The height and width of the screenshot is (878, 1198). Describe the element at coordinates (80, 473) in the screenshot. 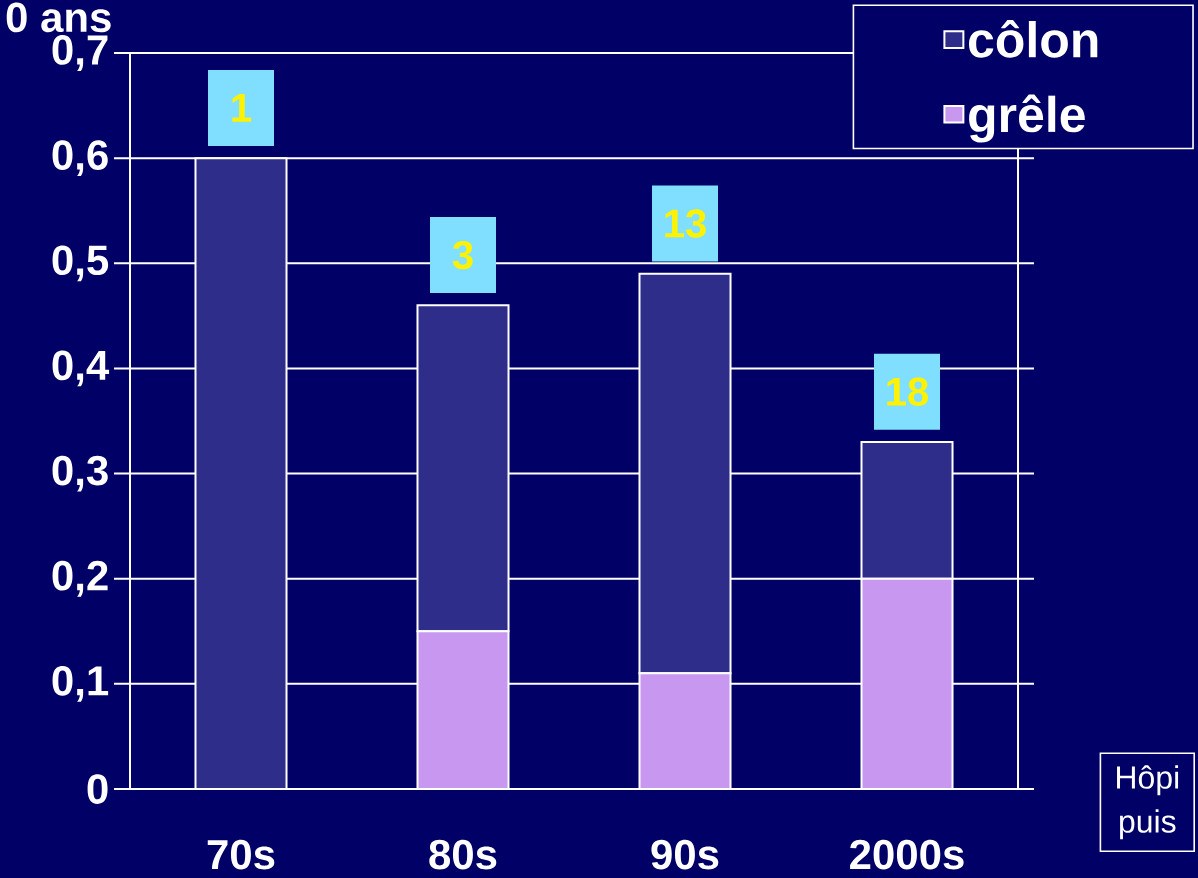

I see `y-tick-label: 0,3` at that location.